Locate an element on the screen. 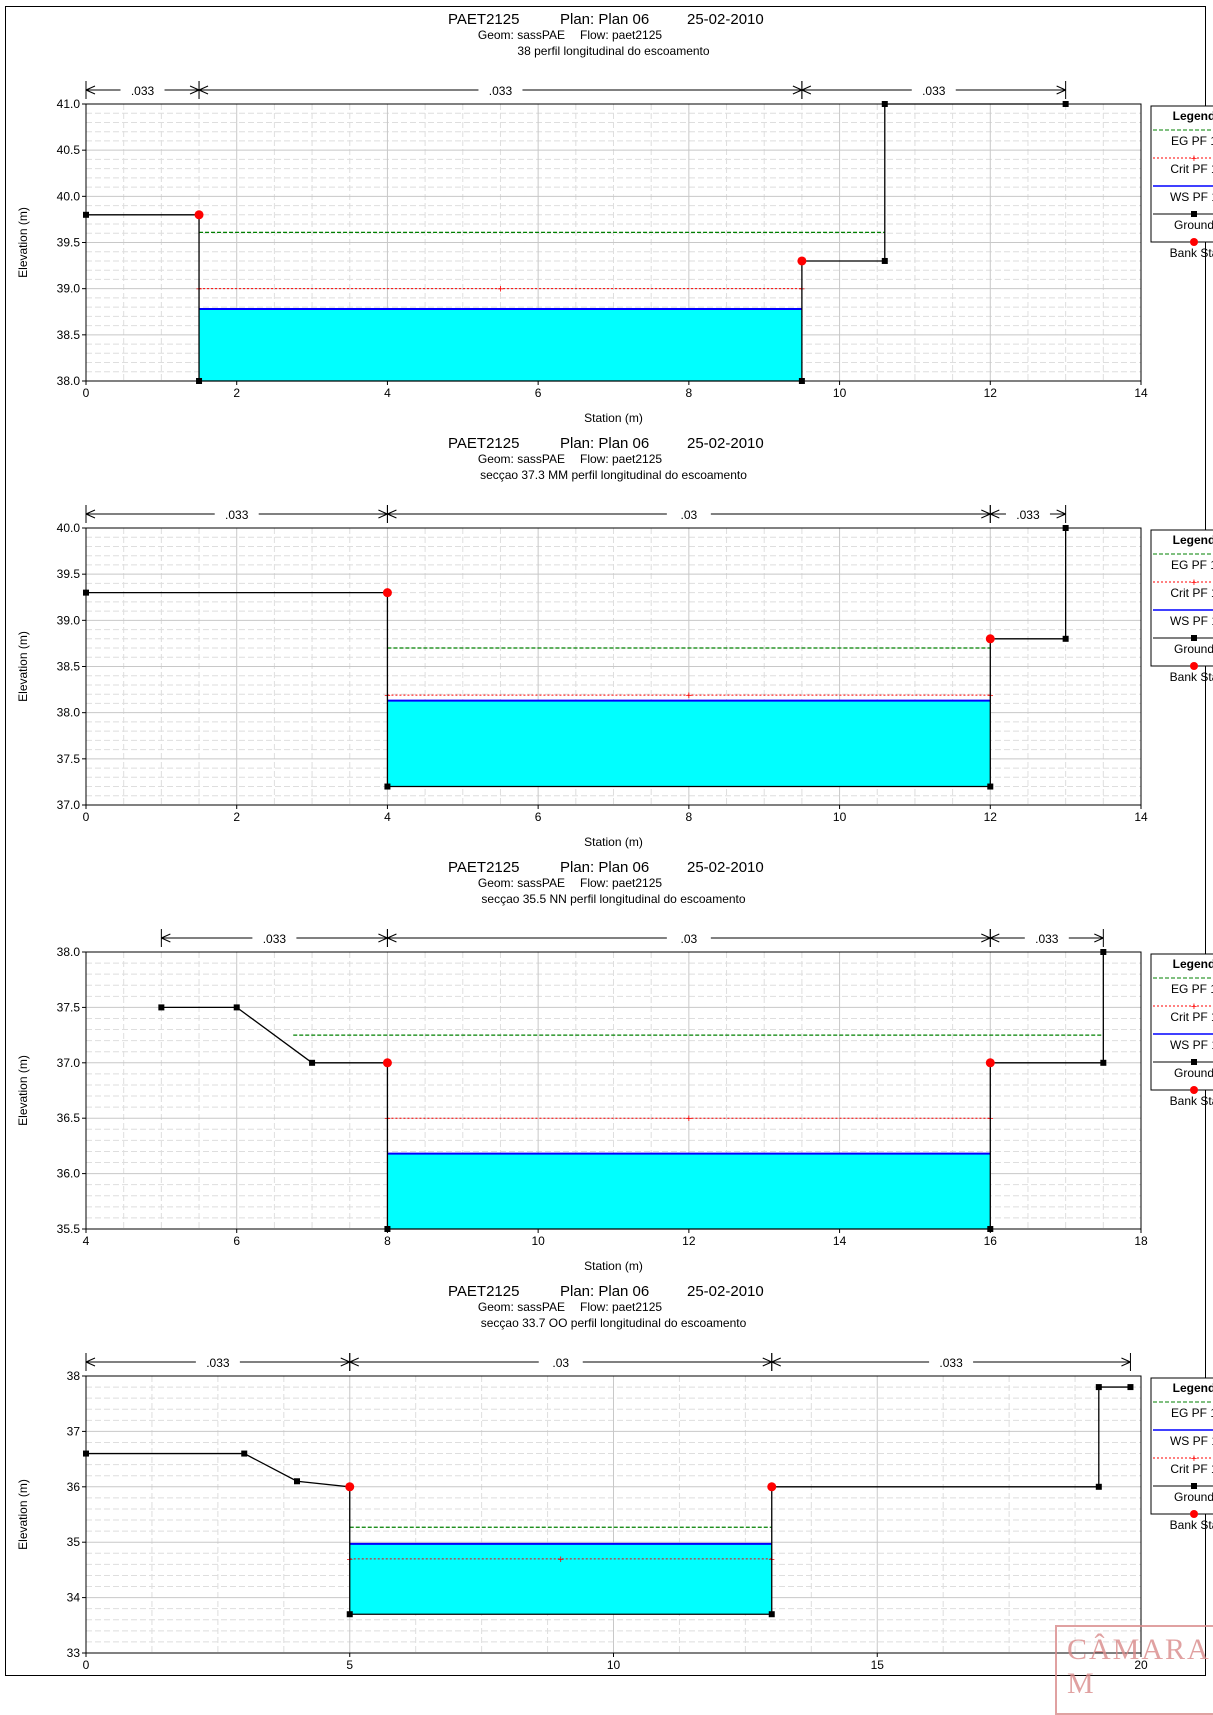 The height and width of the screenshot is (1715, 1213). x-tick-label: 20 is located at coordinates (1141, 1665).